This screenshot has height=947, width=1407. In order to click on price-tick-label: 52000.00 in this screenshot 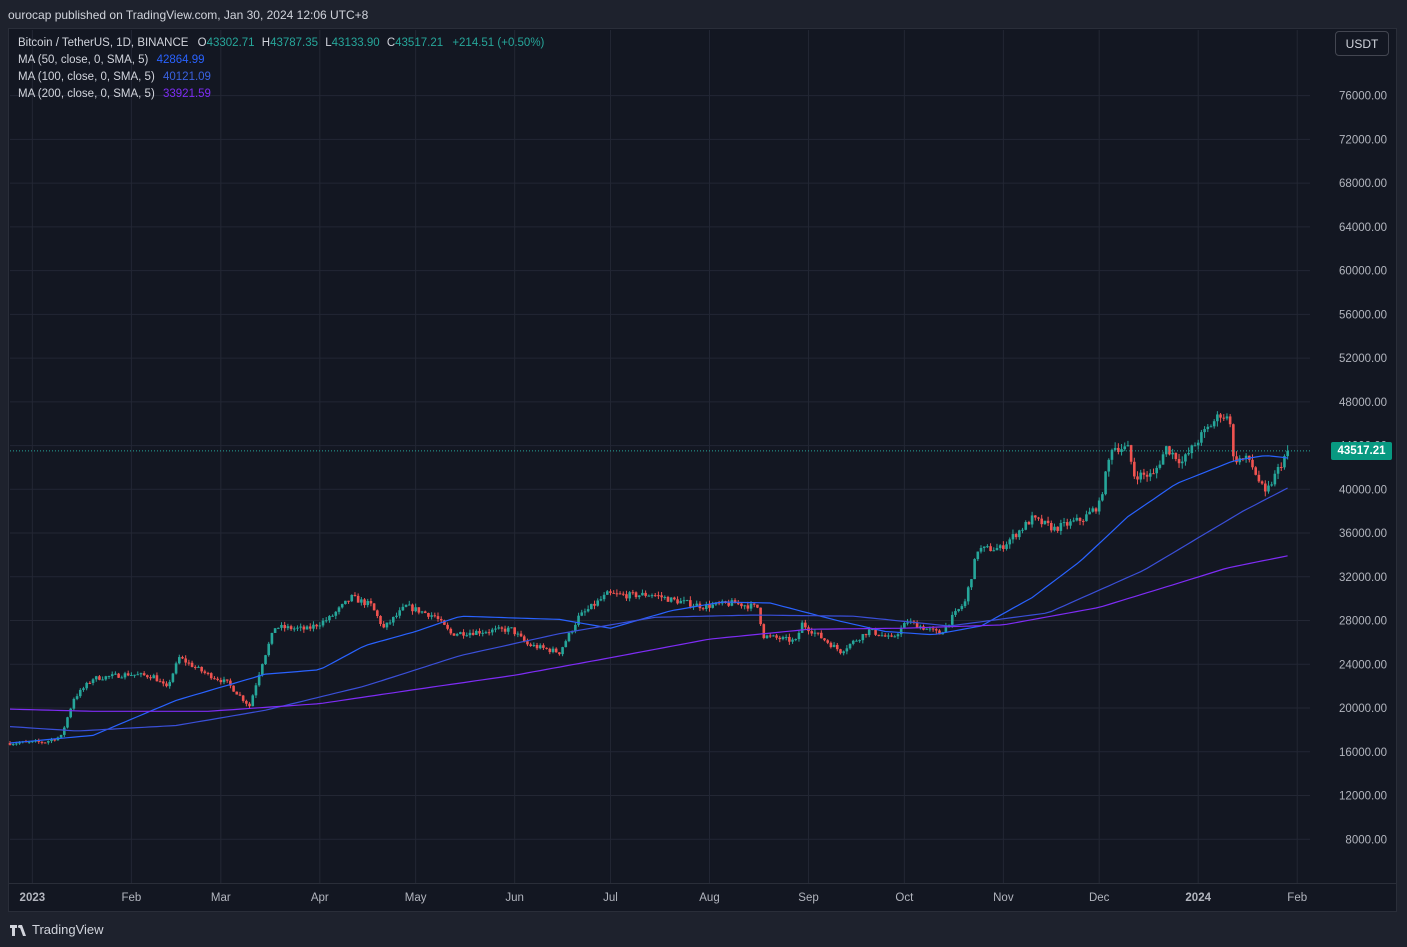, I will do `click(1363, 359)`.